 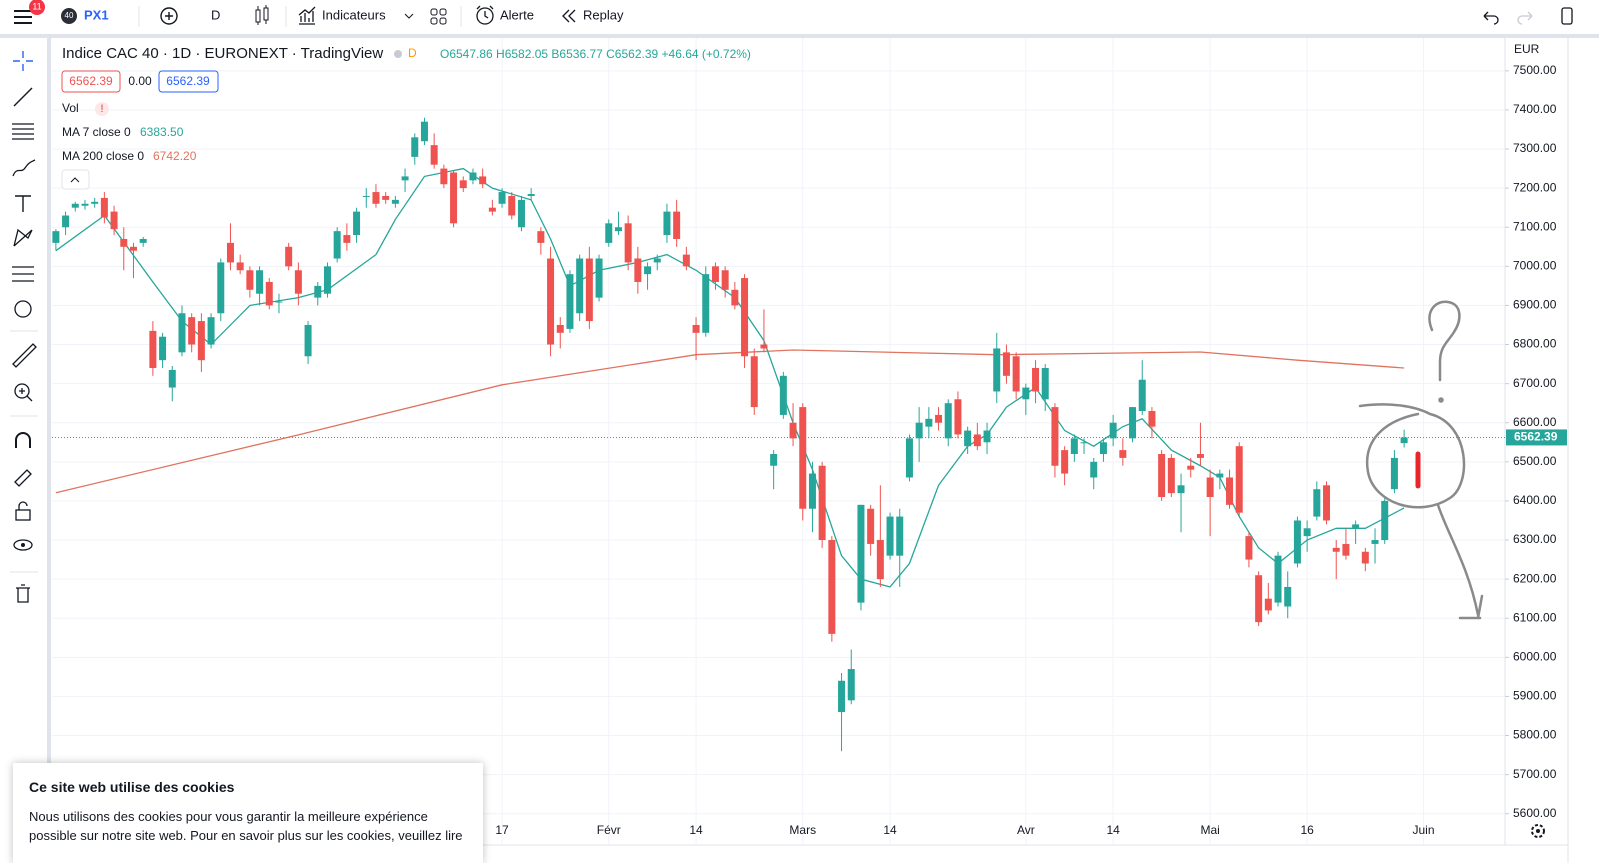 I want to click on drawing, so click(x=1421, y=460).